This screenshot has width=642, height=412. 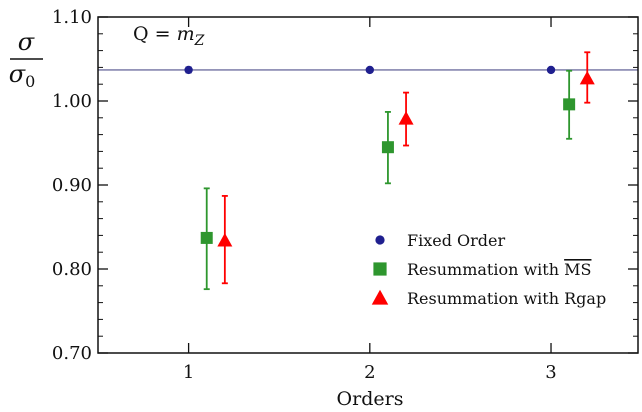 I want to click on svg-text: σ0, so click(x=22, y=75).